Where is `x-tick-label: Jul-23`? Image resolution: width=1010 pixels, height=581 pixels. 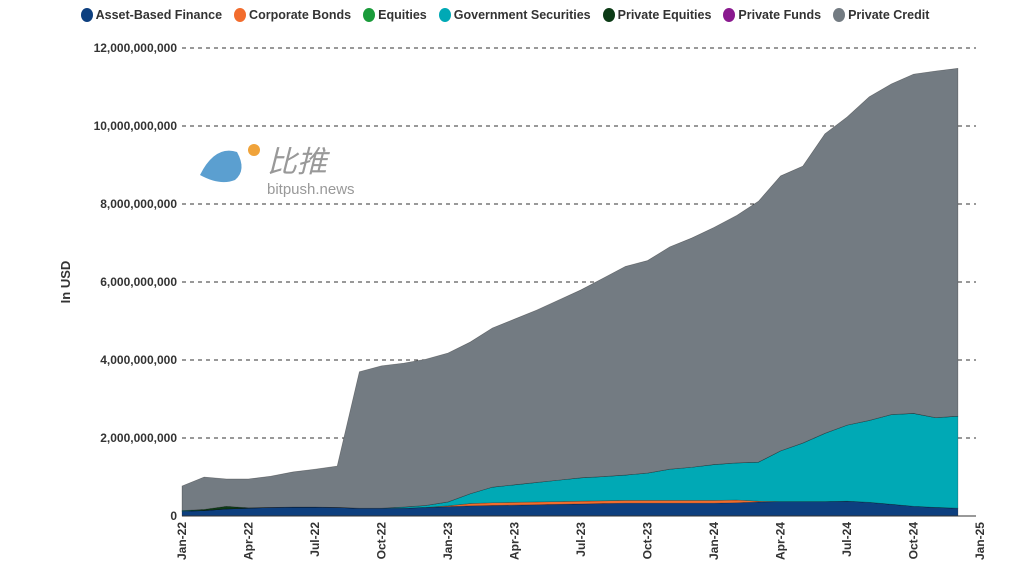 x-tick-label: Jul-23 is located at coordinates (581, 539).